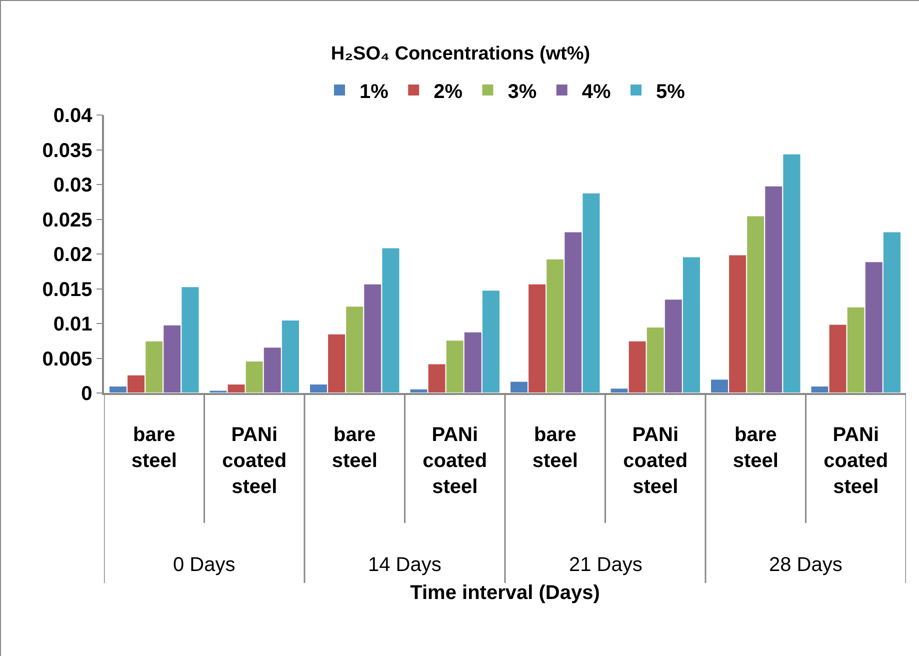  I want to click on legend-label: 1%, so click(374, 91).